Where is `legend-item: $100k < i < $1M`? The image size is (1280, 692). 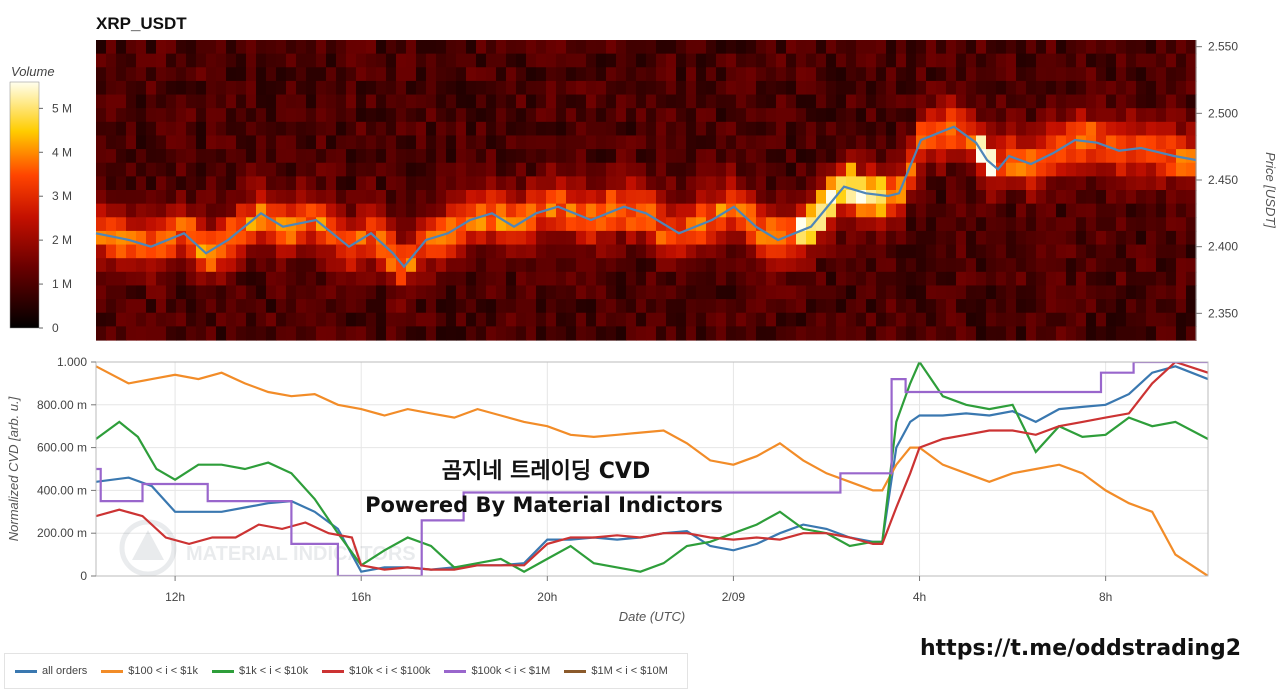 legend-item: $100k < i < $1M is located at coordinates (497, 671).